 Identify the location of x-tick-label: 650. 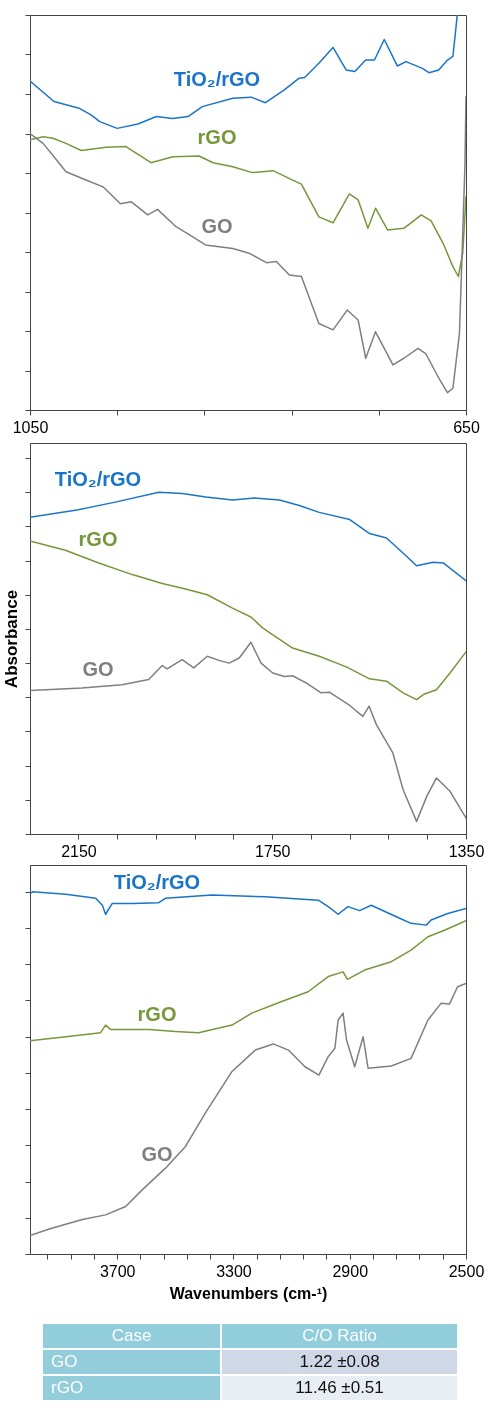
(466, 427).